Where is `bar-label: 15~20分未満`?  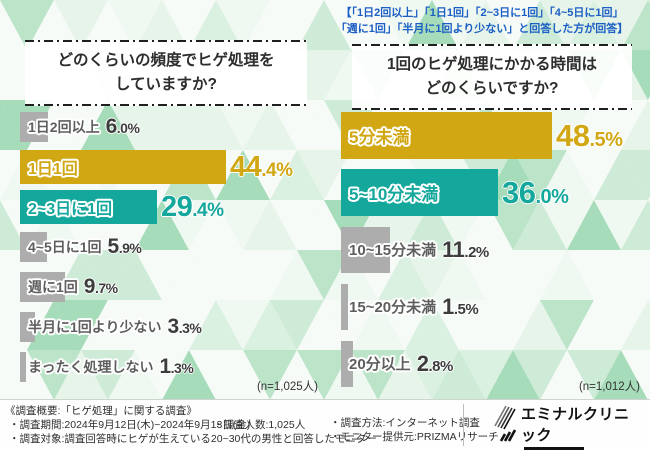
bar-label: 15~20分未満 is located at coordinates (393, 307).